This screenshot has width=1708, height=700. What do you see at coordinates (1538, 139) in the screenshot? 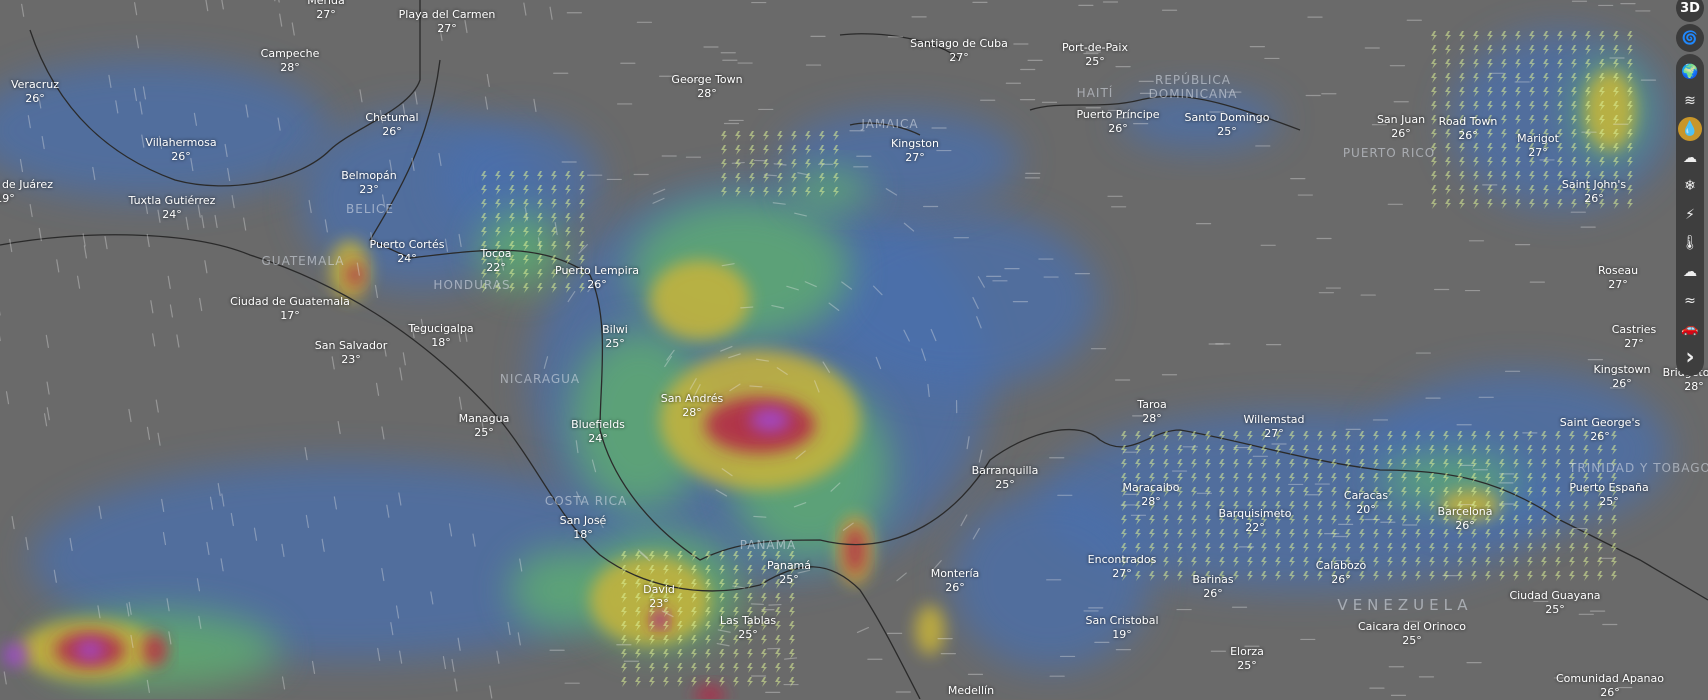
I see `city-name: Marigot` at bounding box center [1538, 139].